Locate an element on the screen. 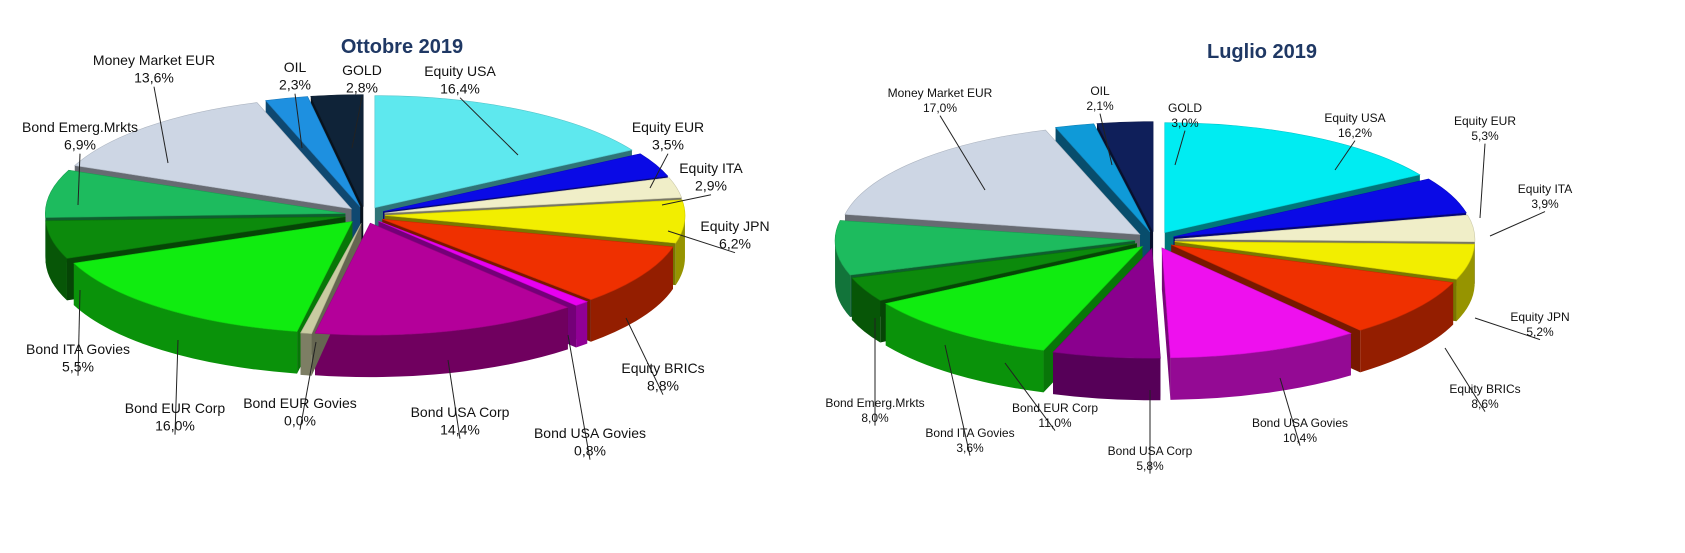  data-label-equity-eur: Equity EUR 3,5% is located at coordinates (668, 136).